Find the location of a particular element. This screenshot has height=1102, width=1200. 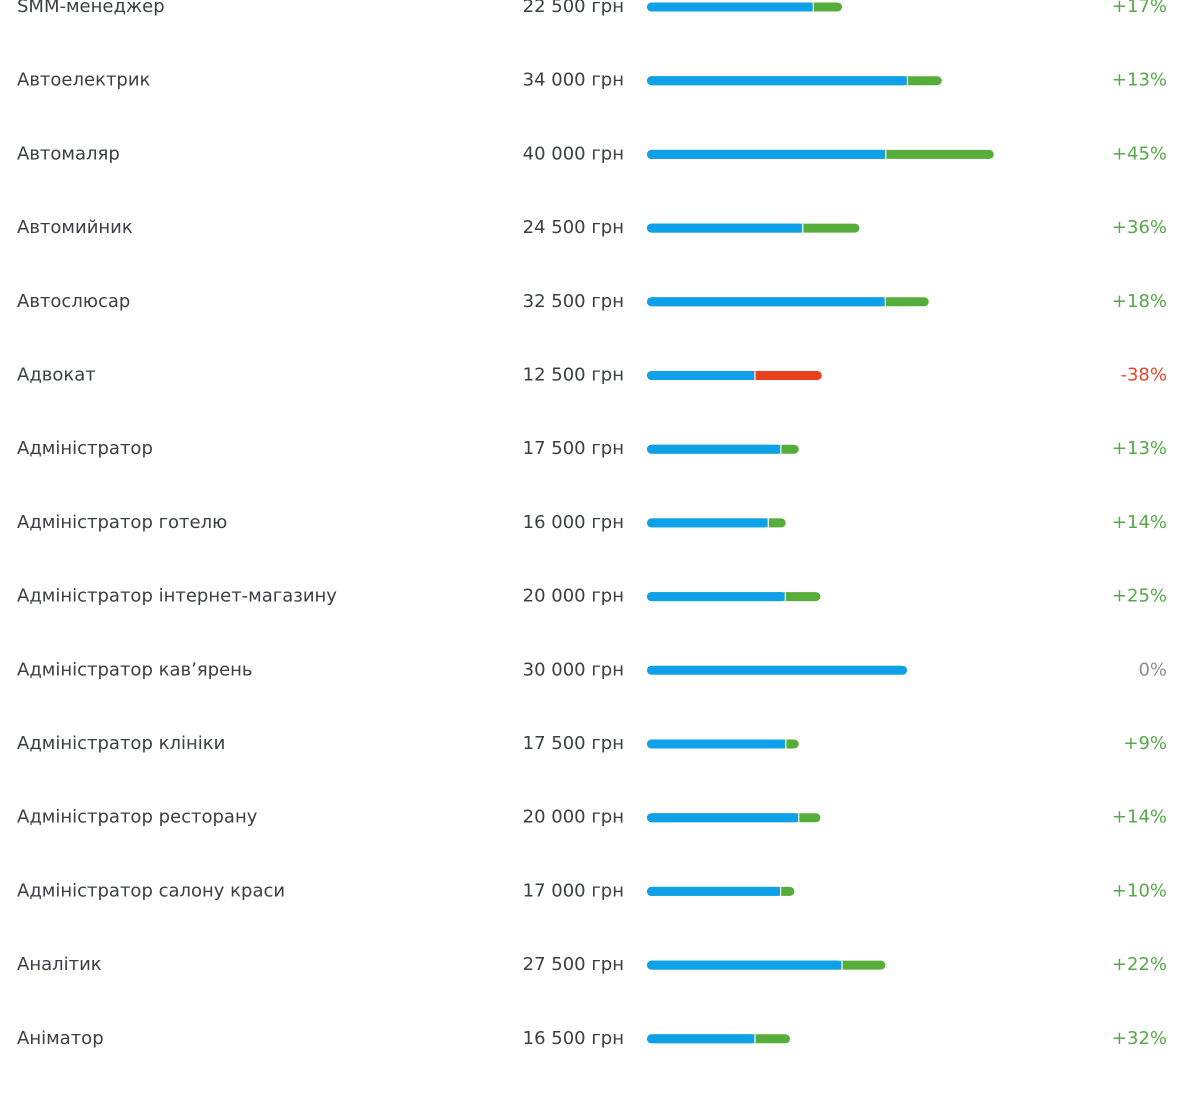

job-name: Адміністратор ресторану is located at coordinates (137, 817).